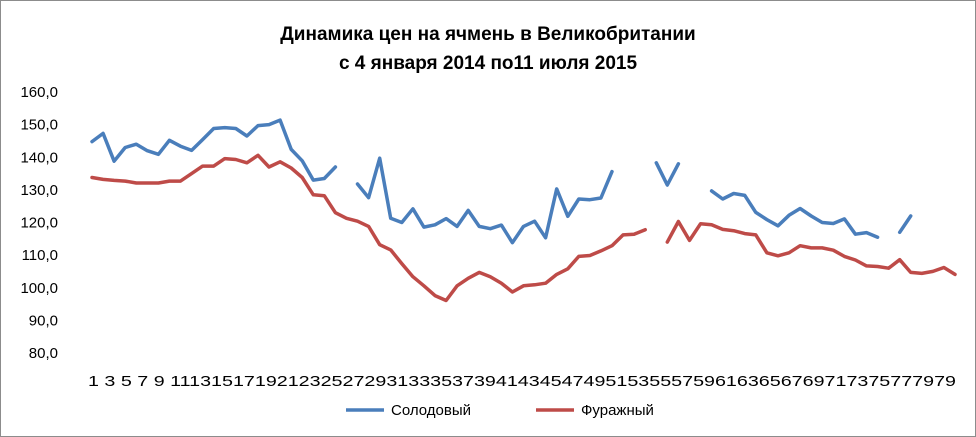 This screenshot has height=437, width=976. I want to click on y-tick-label: 120,0, so click(39, 223).